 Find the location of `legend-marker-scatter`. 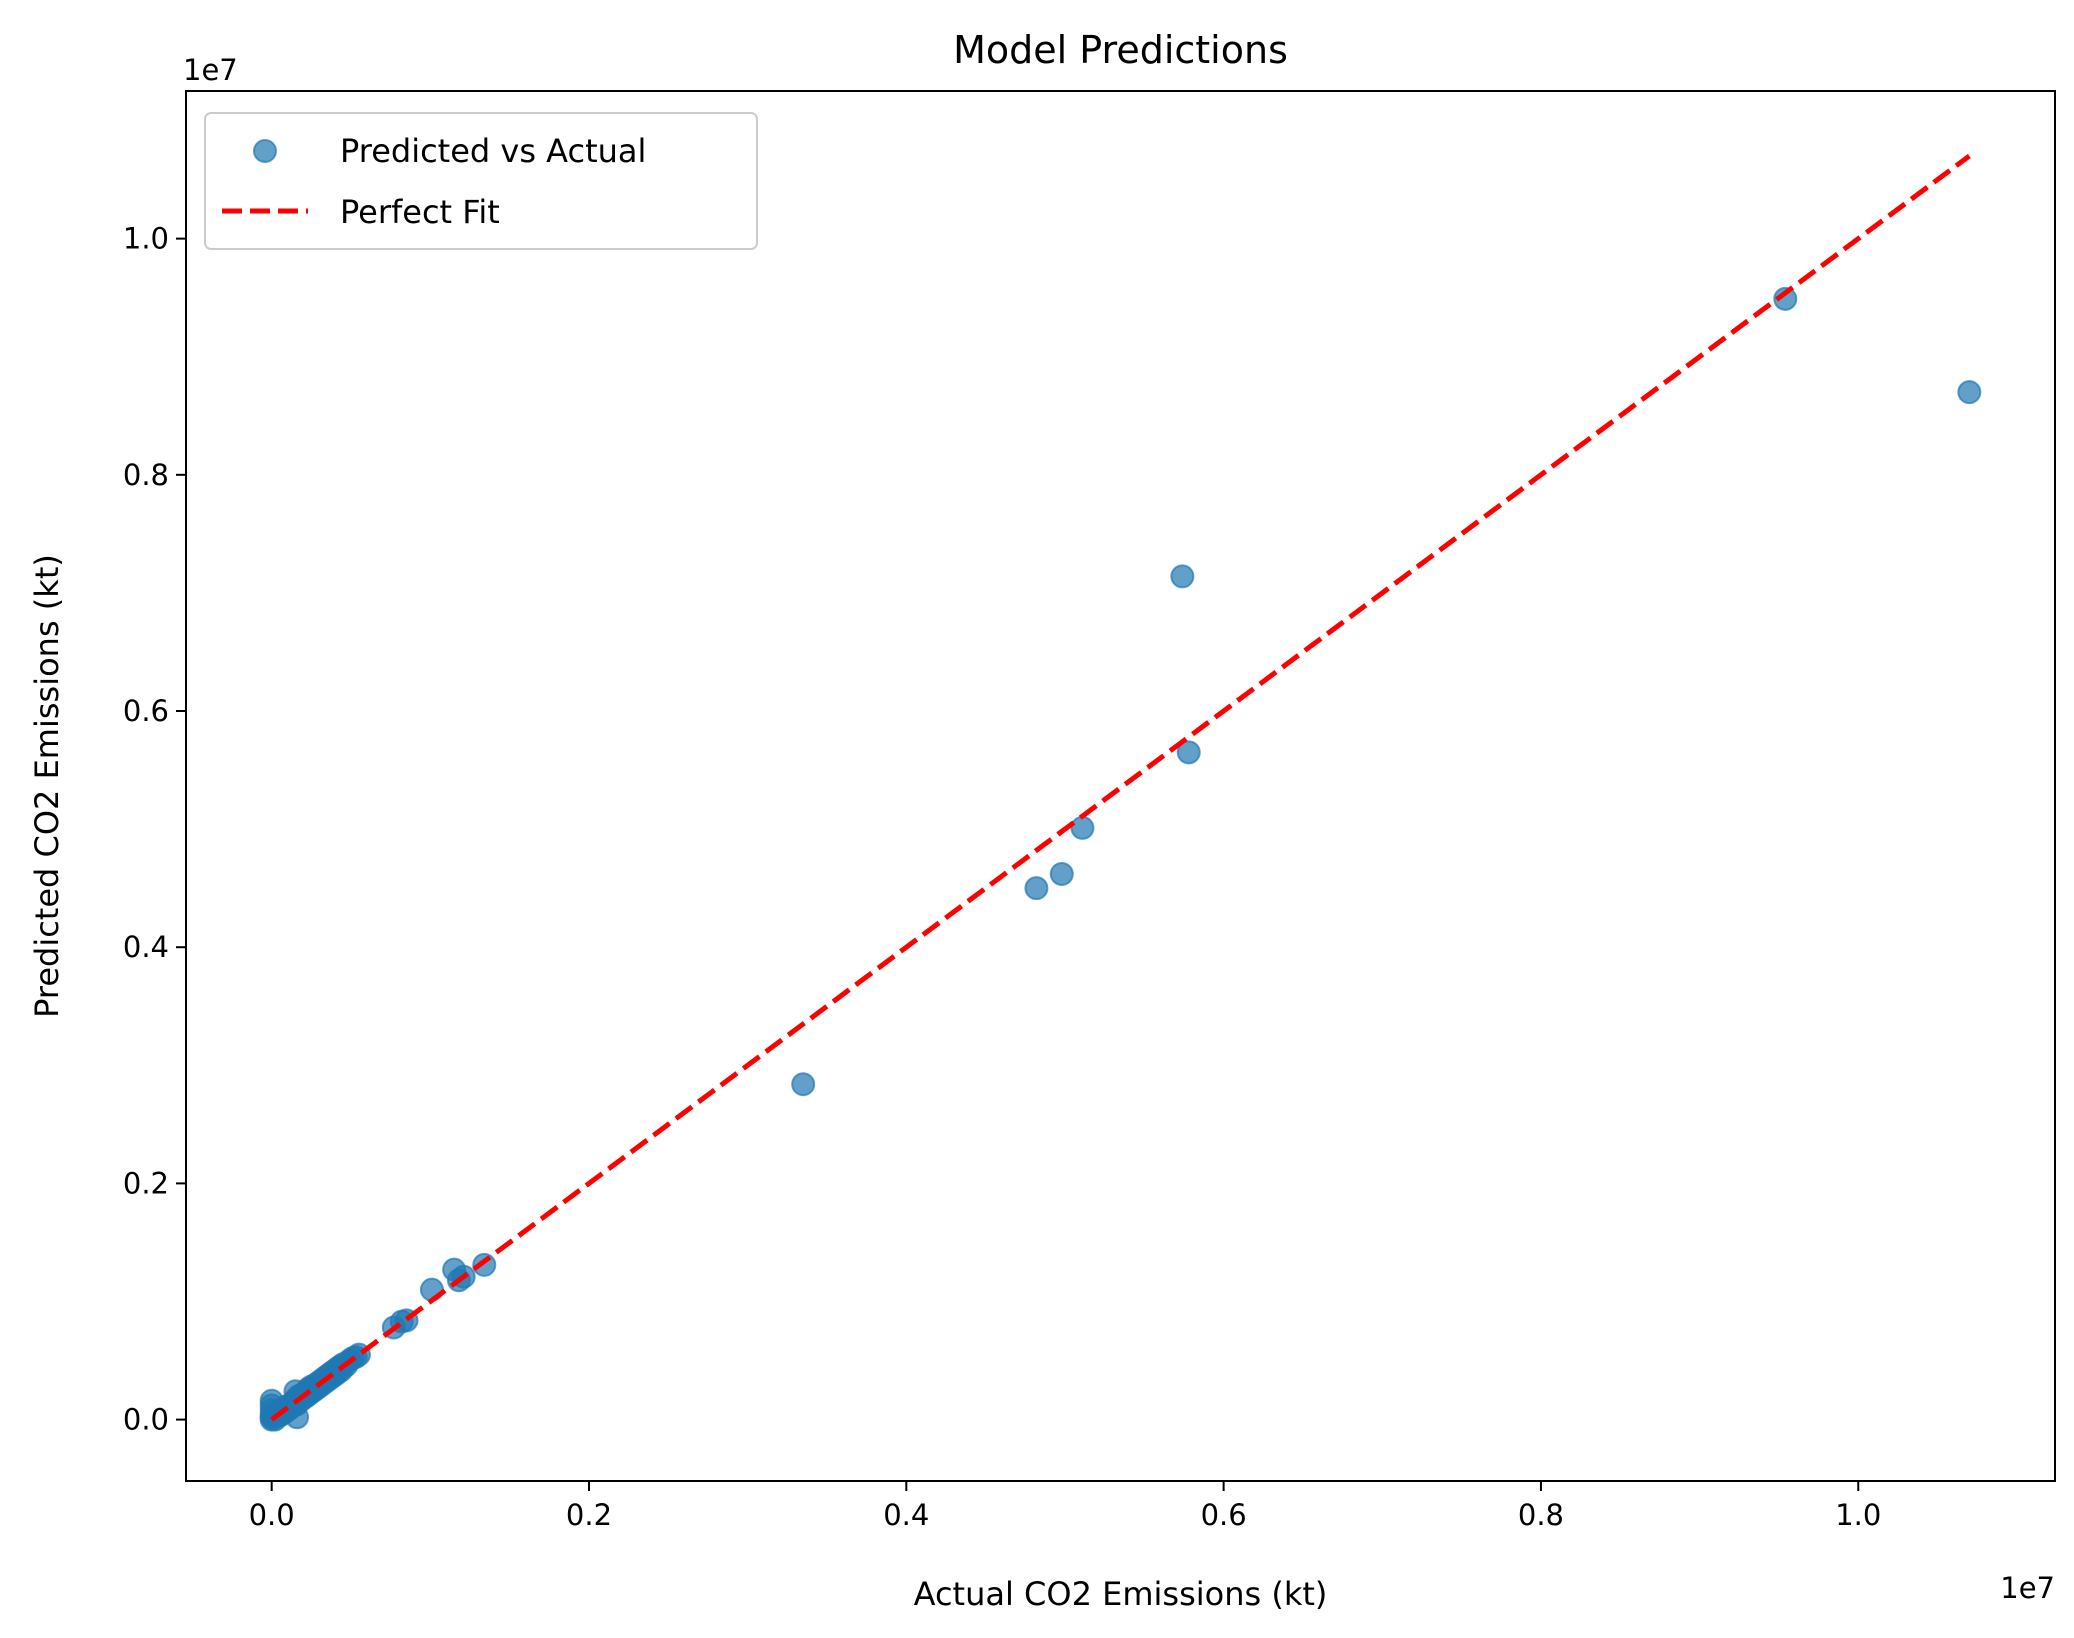

legend-marker-scatter is located at coordinates (265, 151).